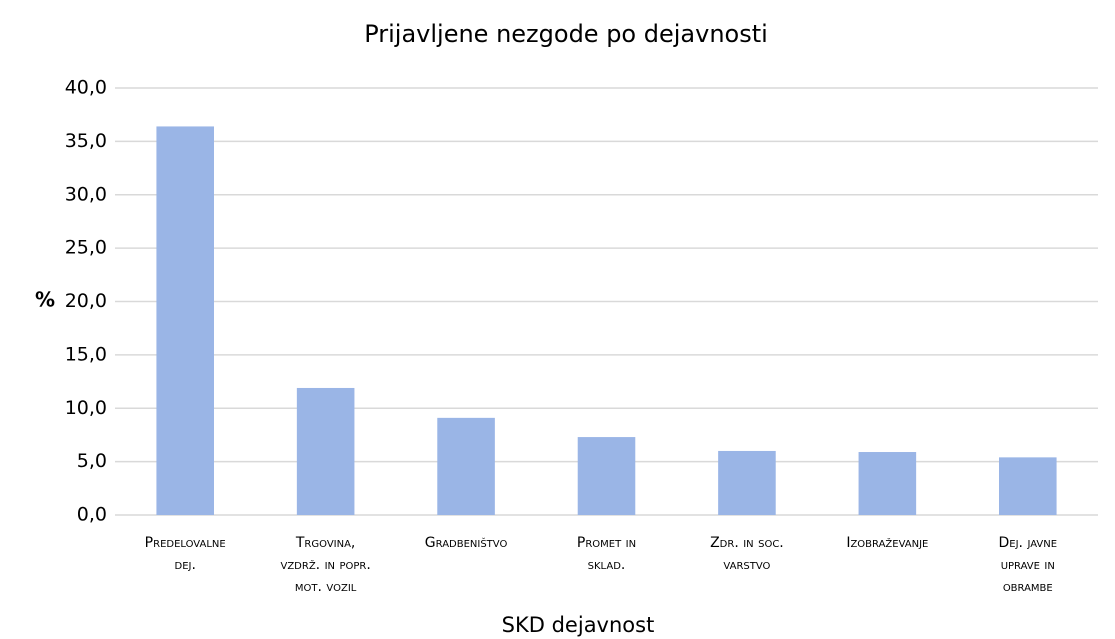  I want to click on x-tick-label: Trgovina, vzdrž. in popr. mot. vozil, so click(325, 565).